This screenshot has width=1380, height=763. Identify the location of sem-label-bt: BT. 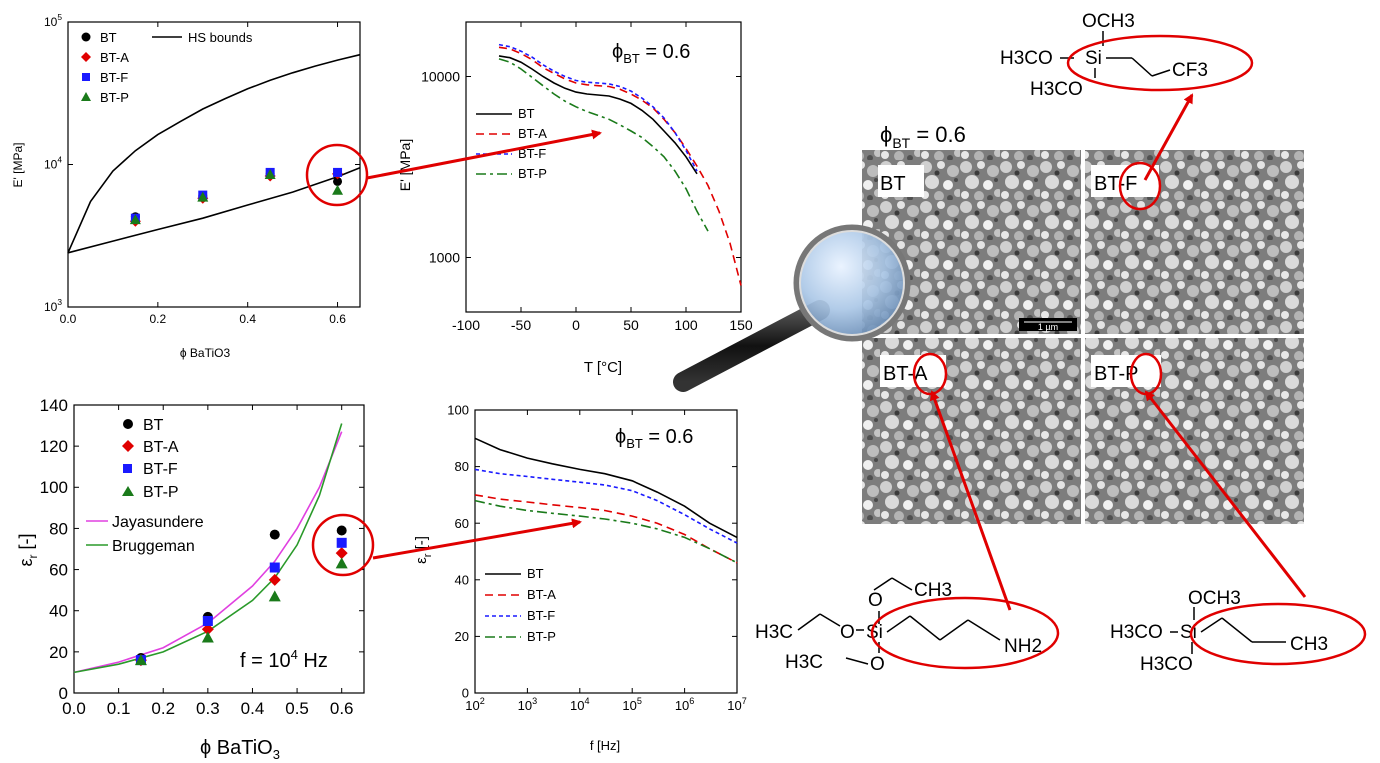
(893, 184).